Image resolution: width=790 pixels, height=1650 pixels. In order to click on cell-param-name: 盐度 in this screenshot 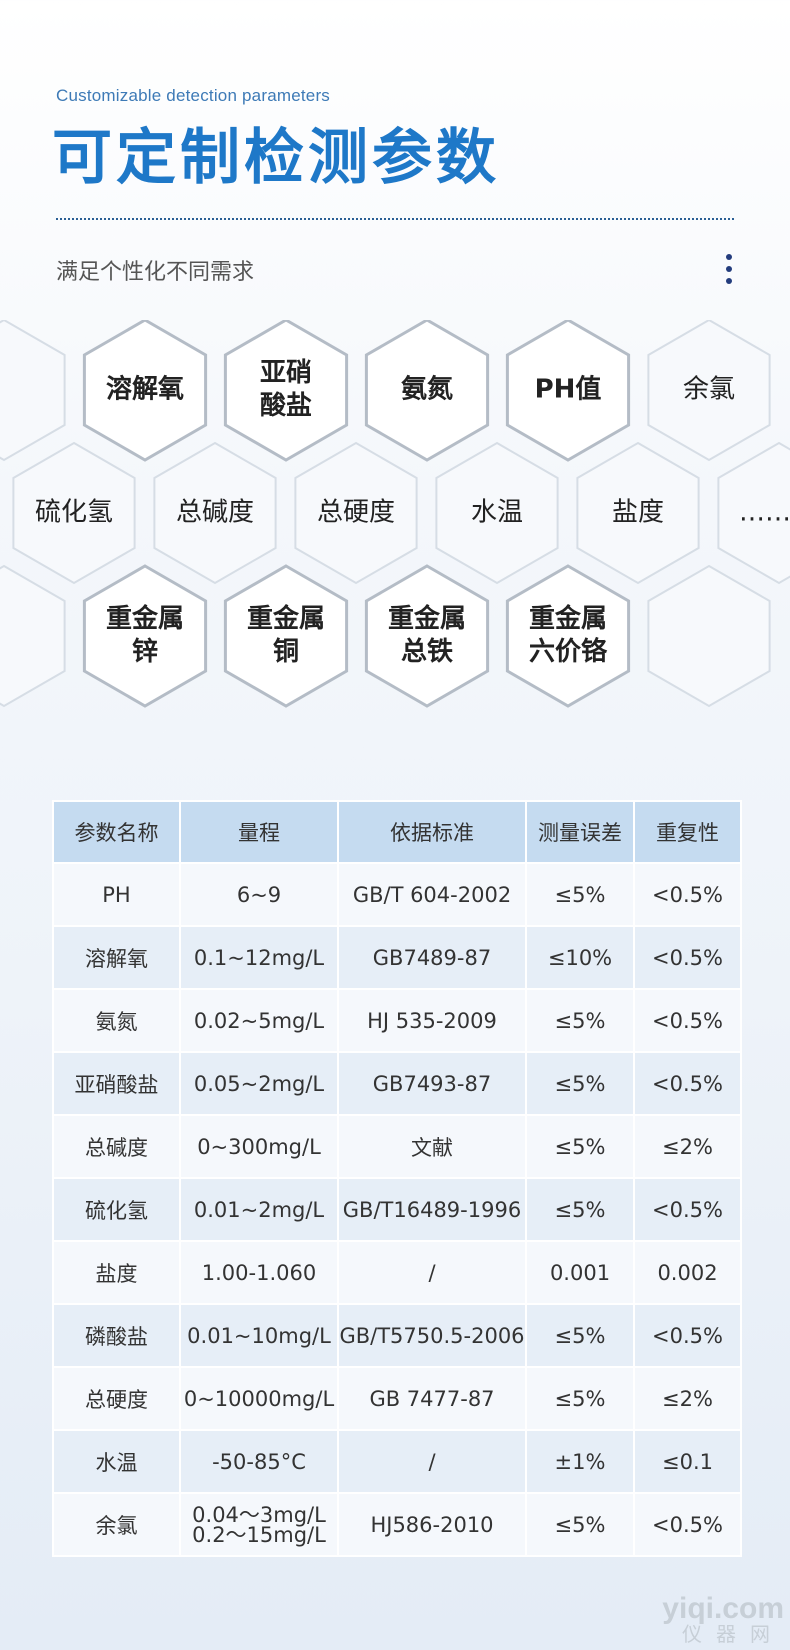, I will do `click(116, 1272)`.